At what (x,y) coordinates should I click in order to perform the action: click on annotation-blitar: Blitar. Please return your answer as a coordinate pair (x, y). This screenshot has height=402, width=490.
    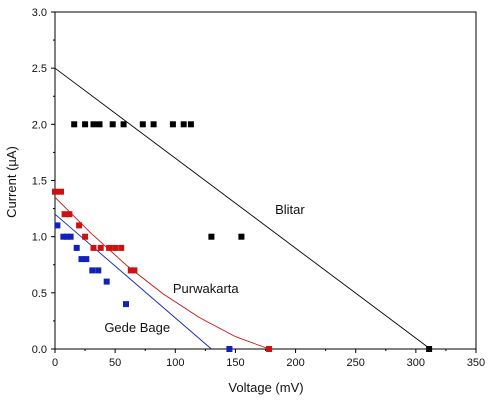
    Looking at the image, I should click on (290, 209).